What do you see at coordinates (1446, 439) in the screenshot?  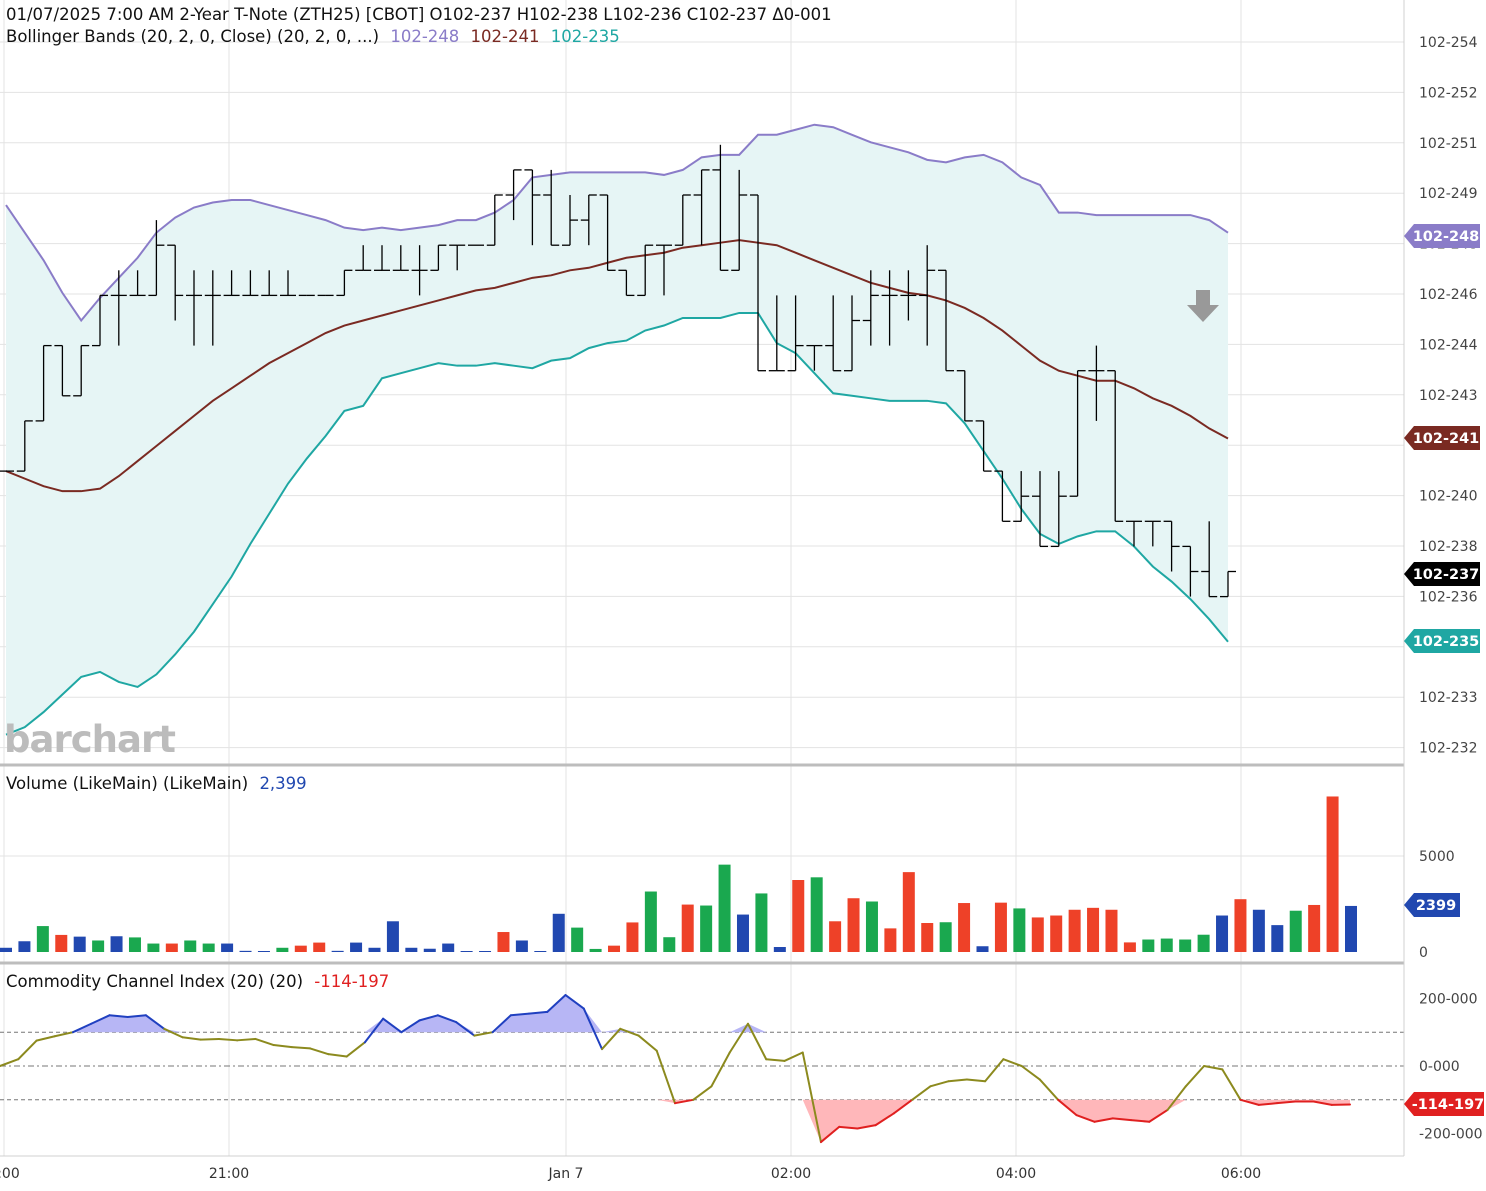 I see `svg-text: 102-241` at bounding box center [1446, 439].